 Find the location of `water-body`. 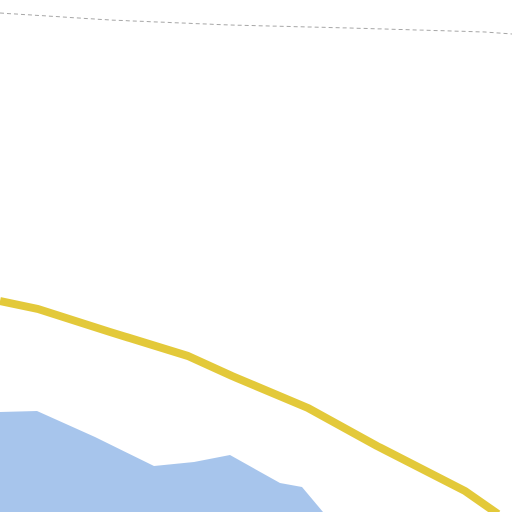

water-body is located at coordinates (161, 461).